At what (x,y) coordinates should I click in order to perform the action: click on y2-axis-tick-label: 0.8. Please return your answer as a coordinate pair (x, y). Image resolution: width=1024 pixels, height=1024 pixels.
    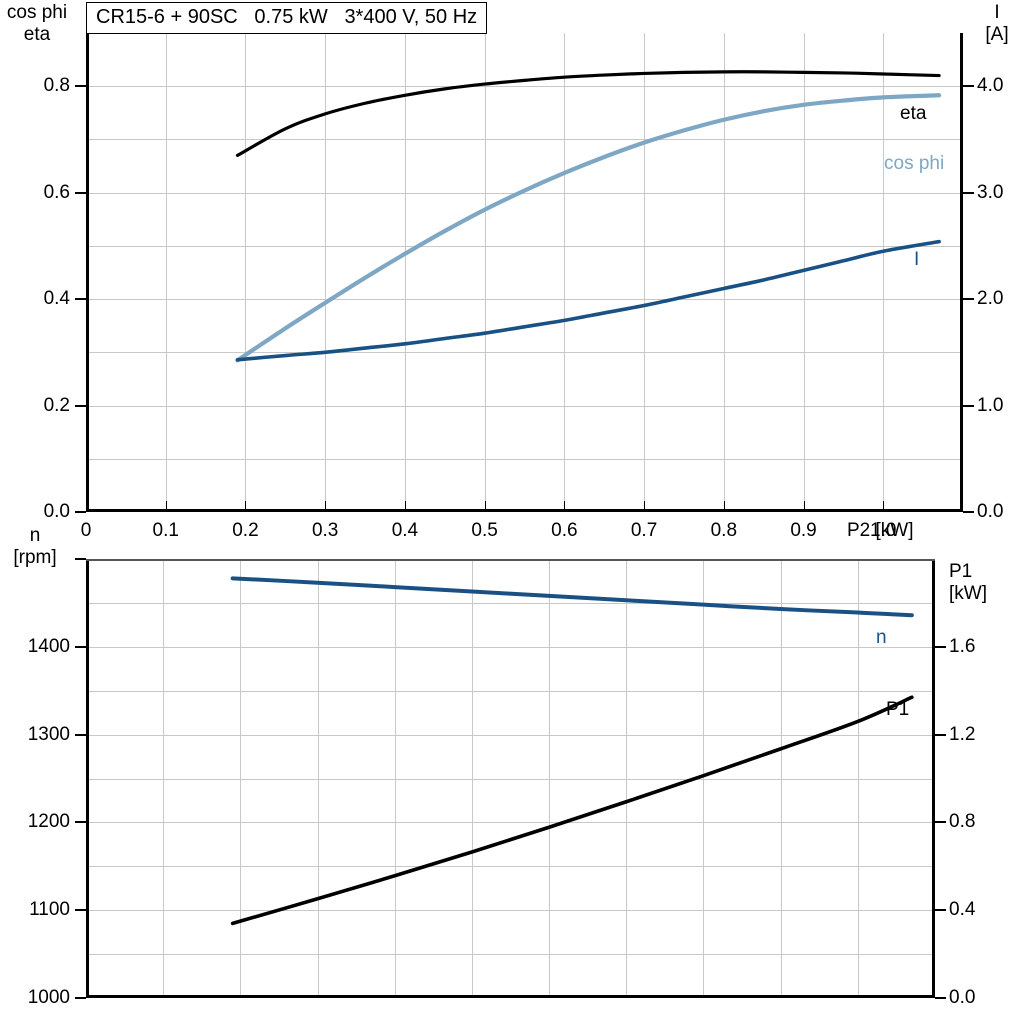
    Looking at the image, I should click on (962, 822).